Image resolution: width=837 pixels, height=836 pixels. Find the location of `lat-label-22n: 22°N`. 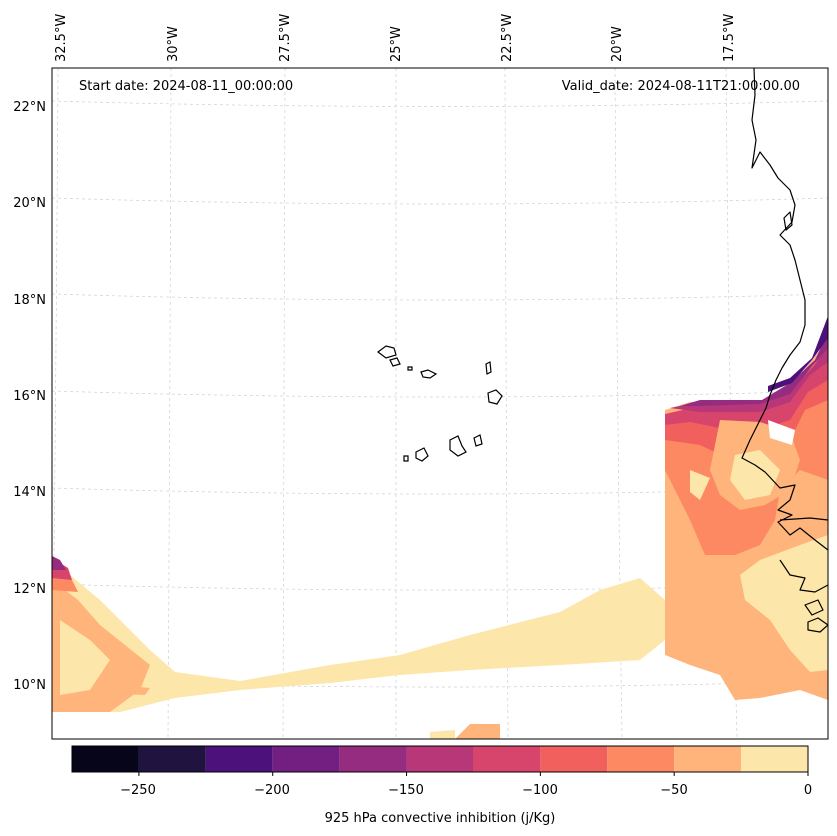

lat-label-22n: 22°N is located at coordinates (29, 107).